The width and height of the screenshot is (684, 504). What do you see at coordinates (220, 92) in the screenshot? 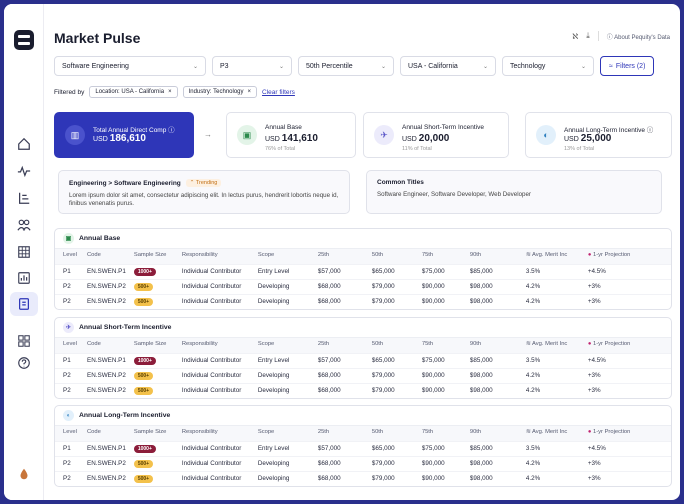
I see `filter-chip-industry: Industry: Technology ×` at bounding box center [220, 92].